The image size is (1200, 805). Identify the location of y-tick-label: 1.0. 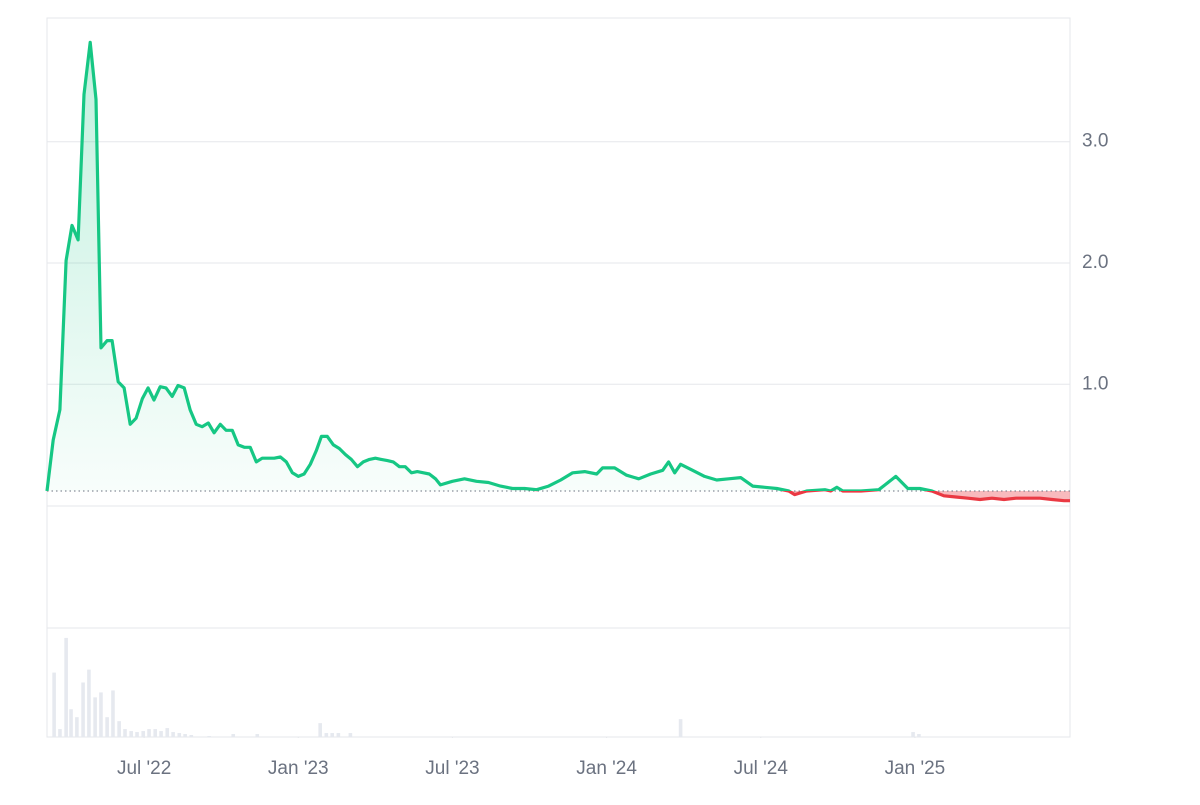
(1095, 383).